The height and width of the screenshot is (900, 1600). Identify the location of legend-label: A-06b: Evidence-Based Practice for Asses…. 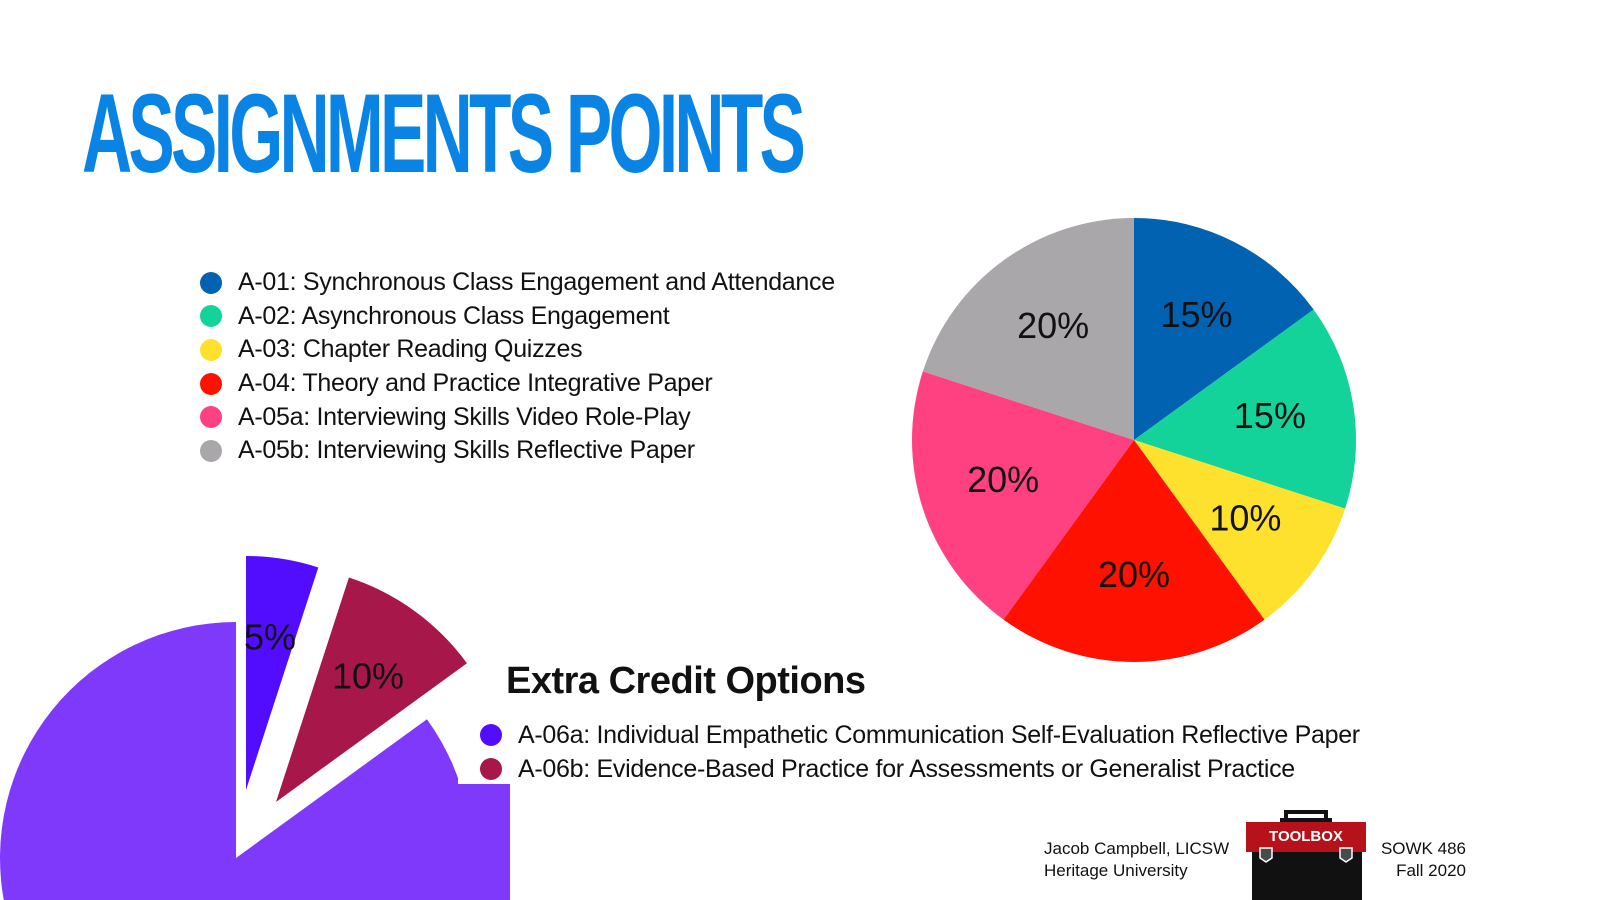
(906, 768).